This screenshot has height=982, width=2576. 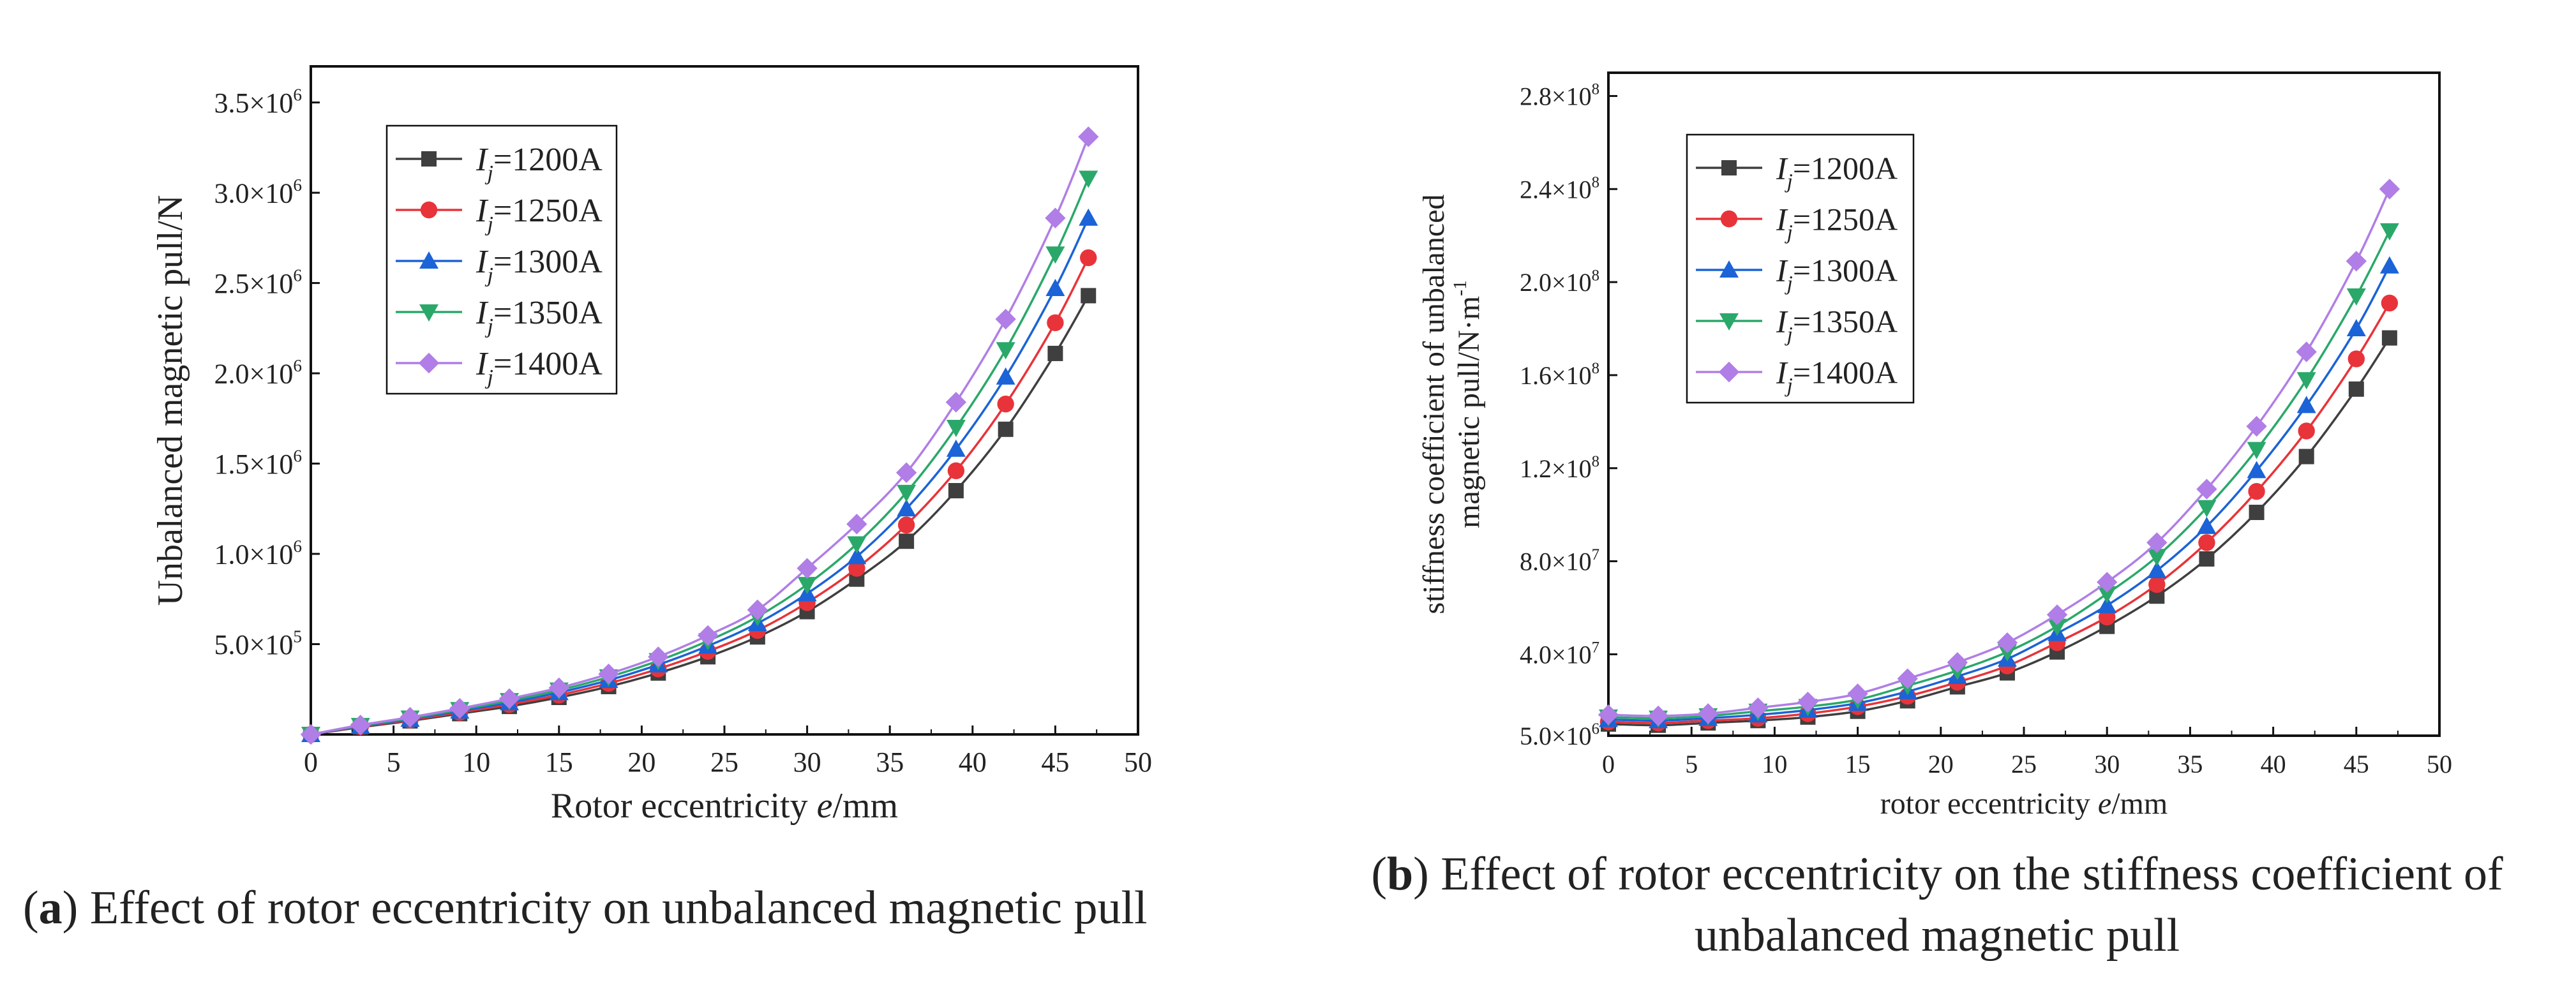 What do you see at coordinates (254, 283) in the screenshot?
I see `y-tick-mantissa: 2.5×10` at bounding box center [254, 283].